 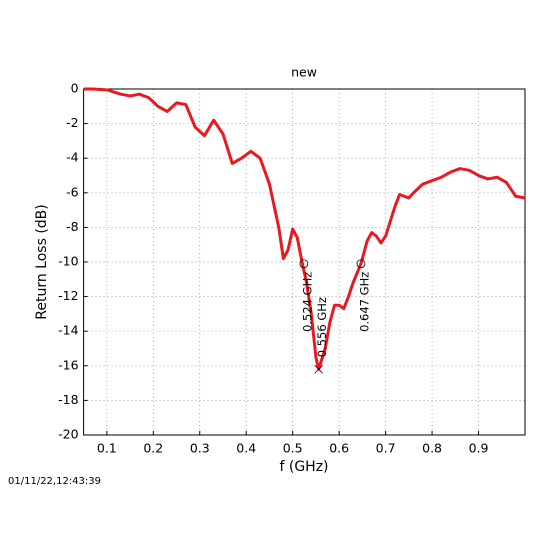 What do you see at coordinates (68, 399) in the screenshot?
I see `y-tick-label: -18` at bounding box center [68, 399].